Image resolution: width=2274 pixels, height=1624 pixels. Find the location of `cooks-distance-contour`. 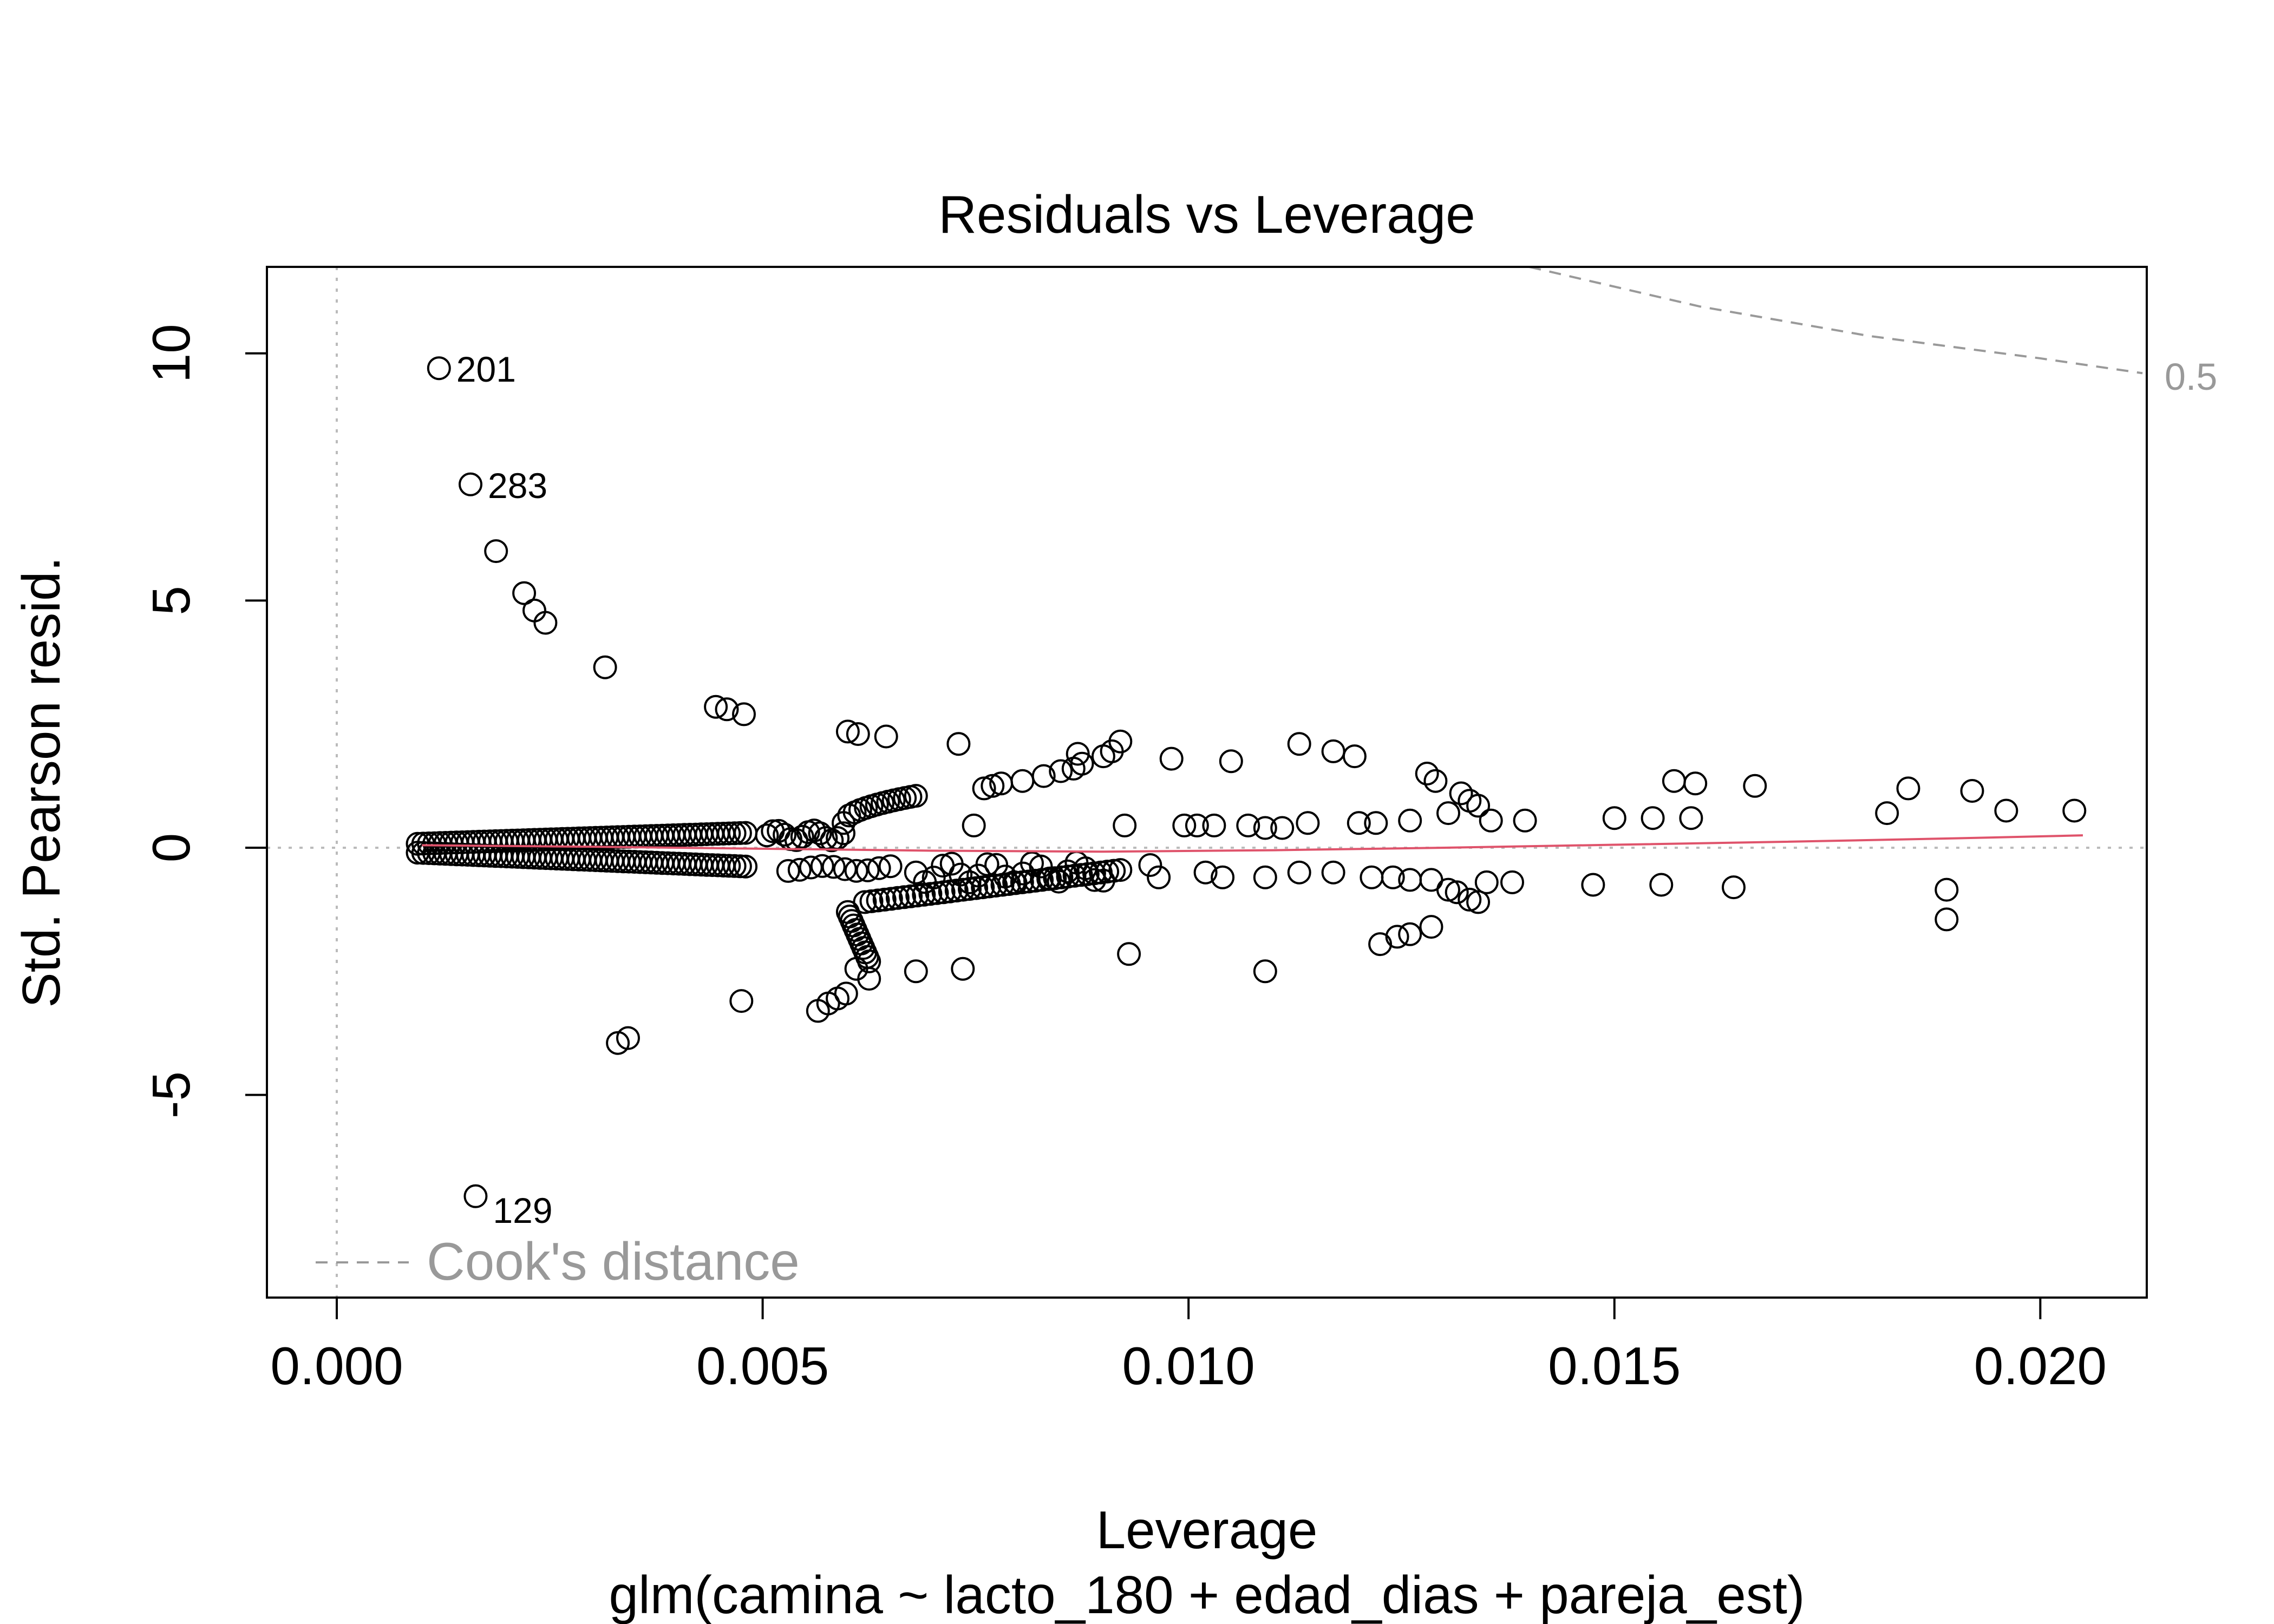

cooks-distance-contour is located at coordinates (1836, 321).